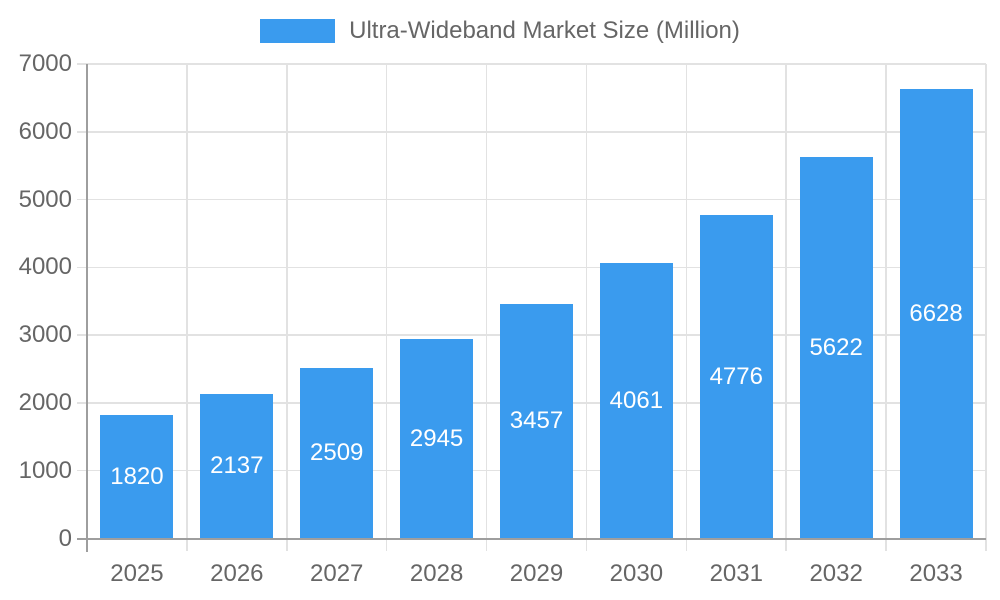 The height and width of the screenshot is (600, 1000). I want to click on bar: 5622, so click(836, 348).